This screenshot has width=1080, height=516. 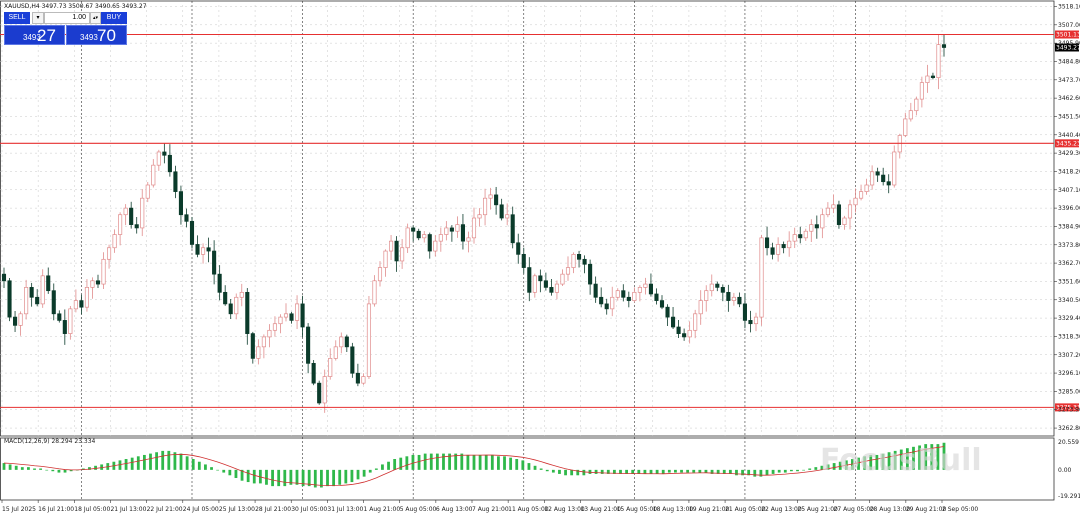 I want to click on y-tick-label: 3318.30, so click(x=1069, y=336).